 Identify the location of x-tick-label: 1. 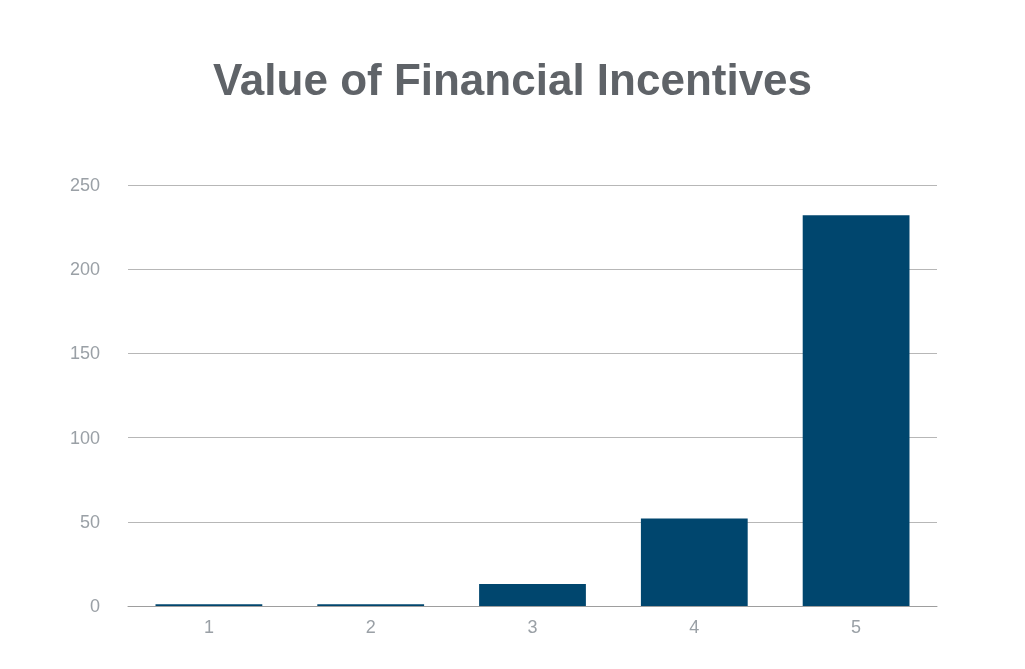
(208, 627).